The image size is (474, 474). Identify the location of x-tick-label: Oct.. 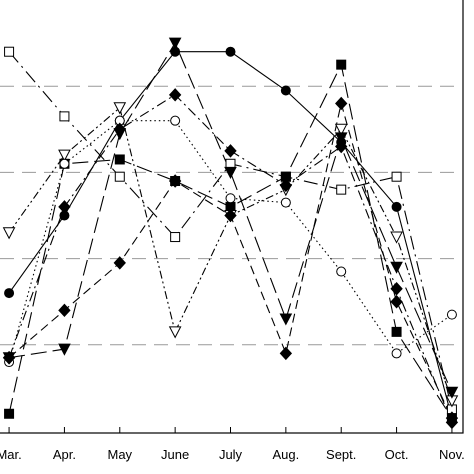
(397, 454).